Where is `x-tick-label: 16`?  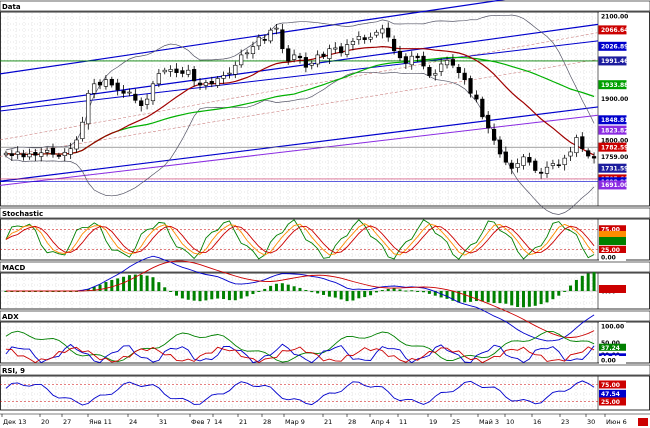 x-tick-label: 16 is located at coordinates (537, 422).